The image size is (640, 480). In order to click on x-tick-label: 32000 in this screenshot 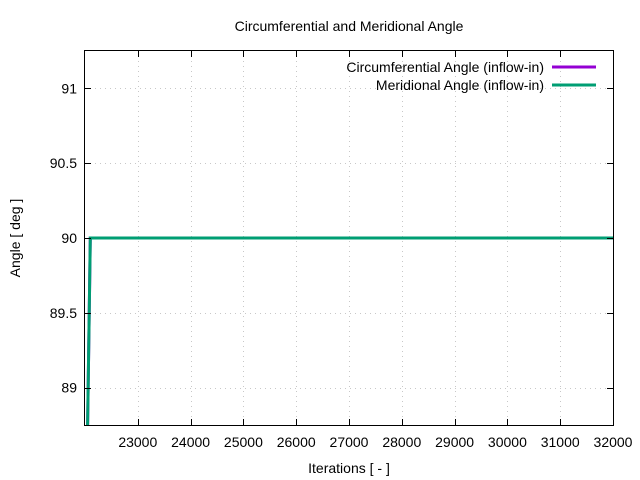, I will do `click(613, 442)`.